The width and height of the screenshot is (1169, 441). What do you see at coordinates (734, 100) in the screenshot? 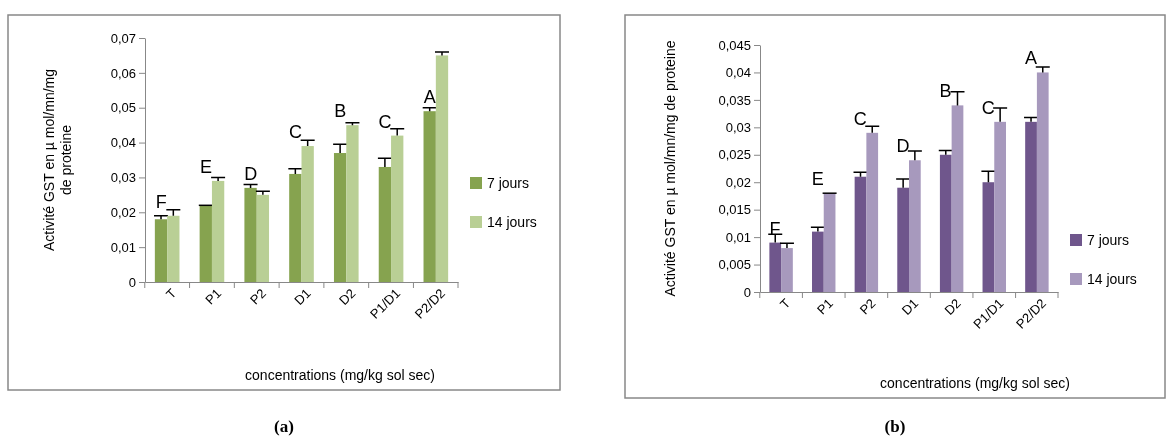
I see `y-tick-label: 0,035` at bounding box center [734, 100].